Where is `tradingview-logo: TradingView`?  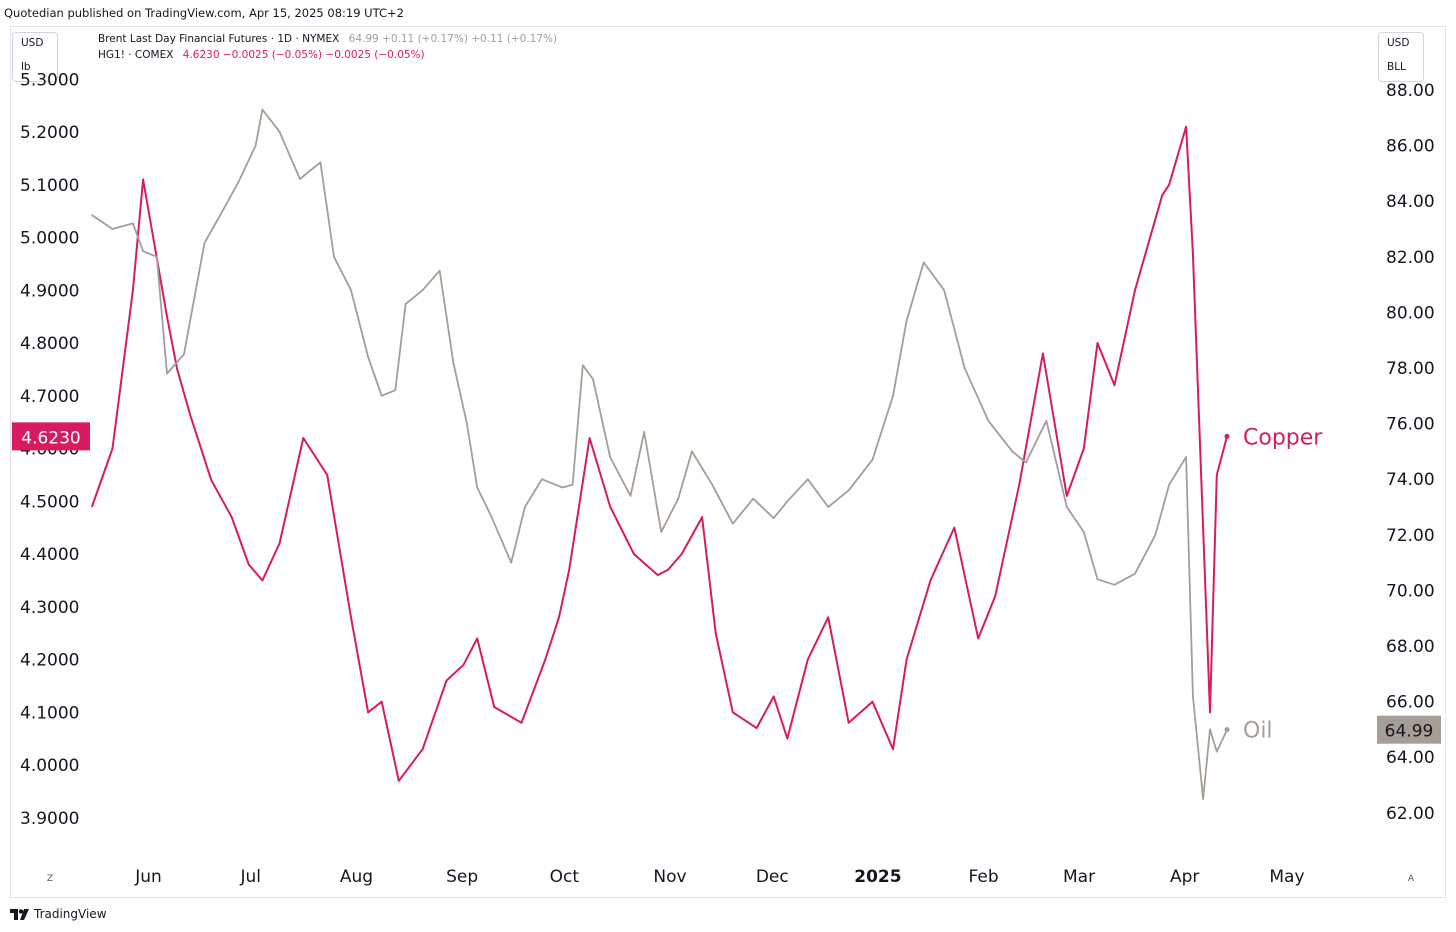 tradingview-logo: TradingView is located at coordinates (58, 914).